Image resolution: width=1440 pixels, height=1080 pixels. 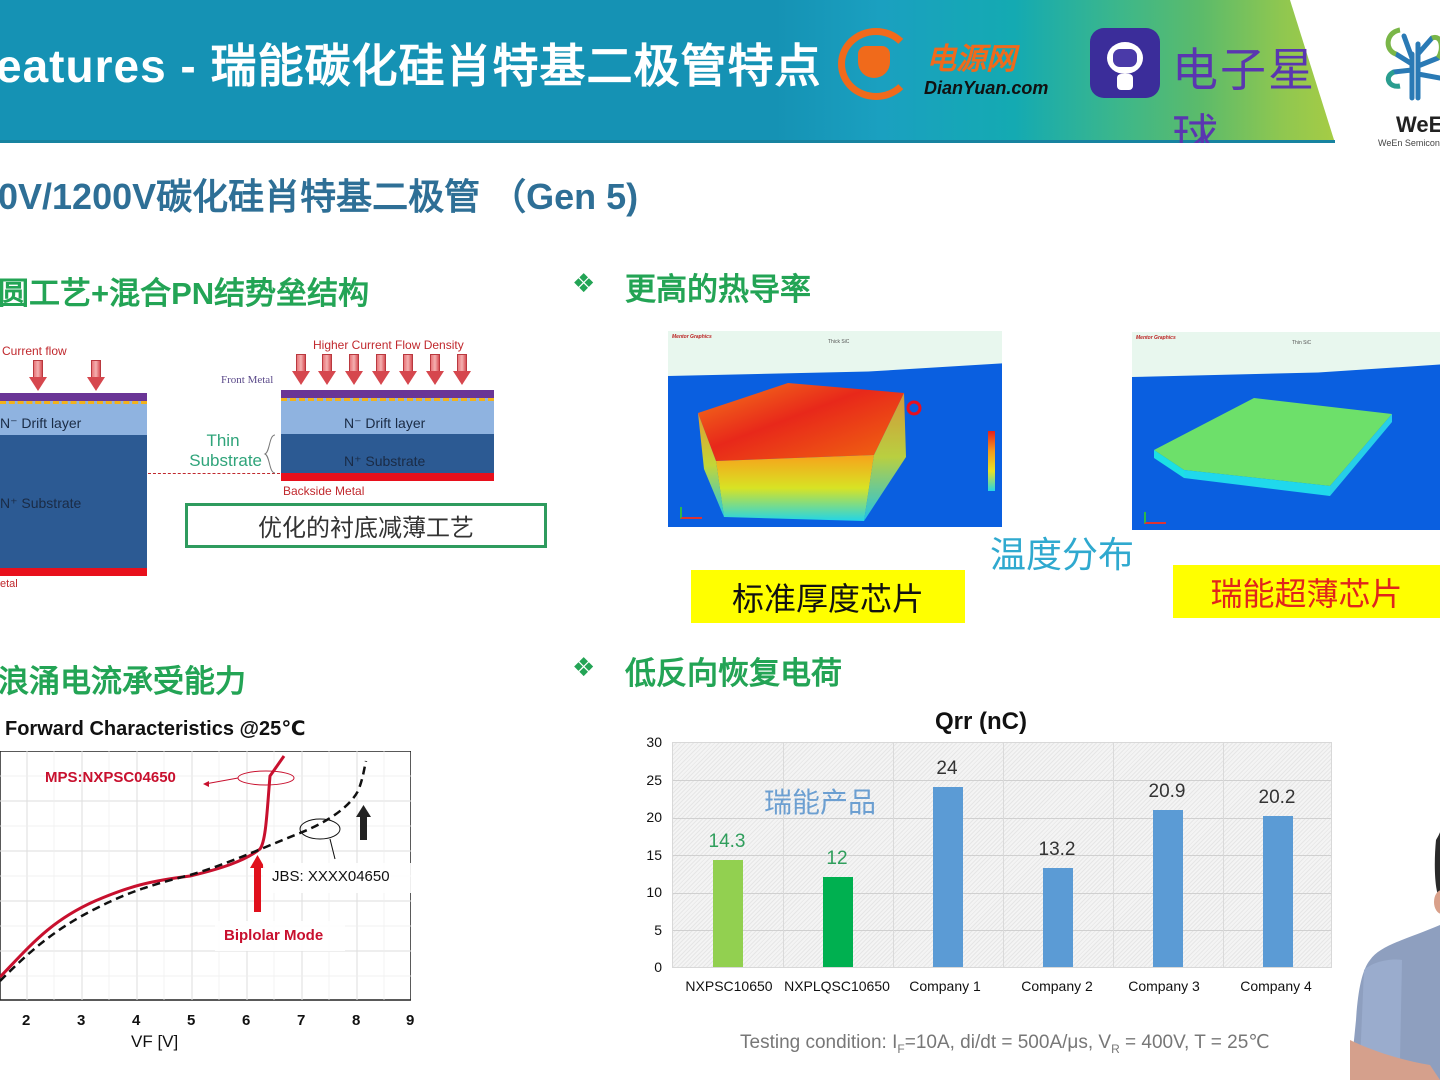 What do you see at coordinates (1418, 124) in the screenshot?
I see `ween-logo-text: WeE` at bounding box center [1418, 124].